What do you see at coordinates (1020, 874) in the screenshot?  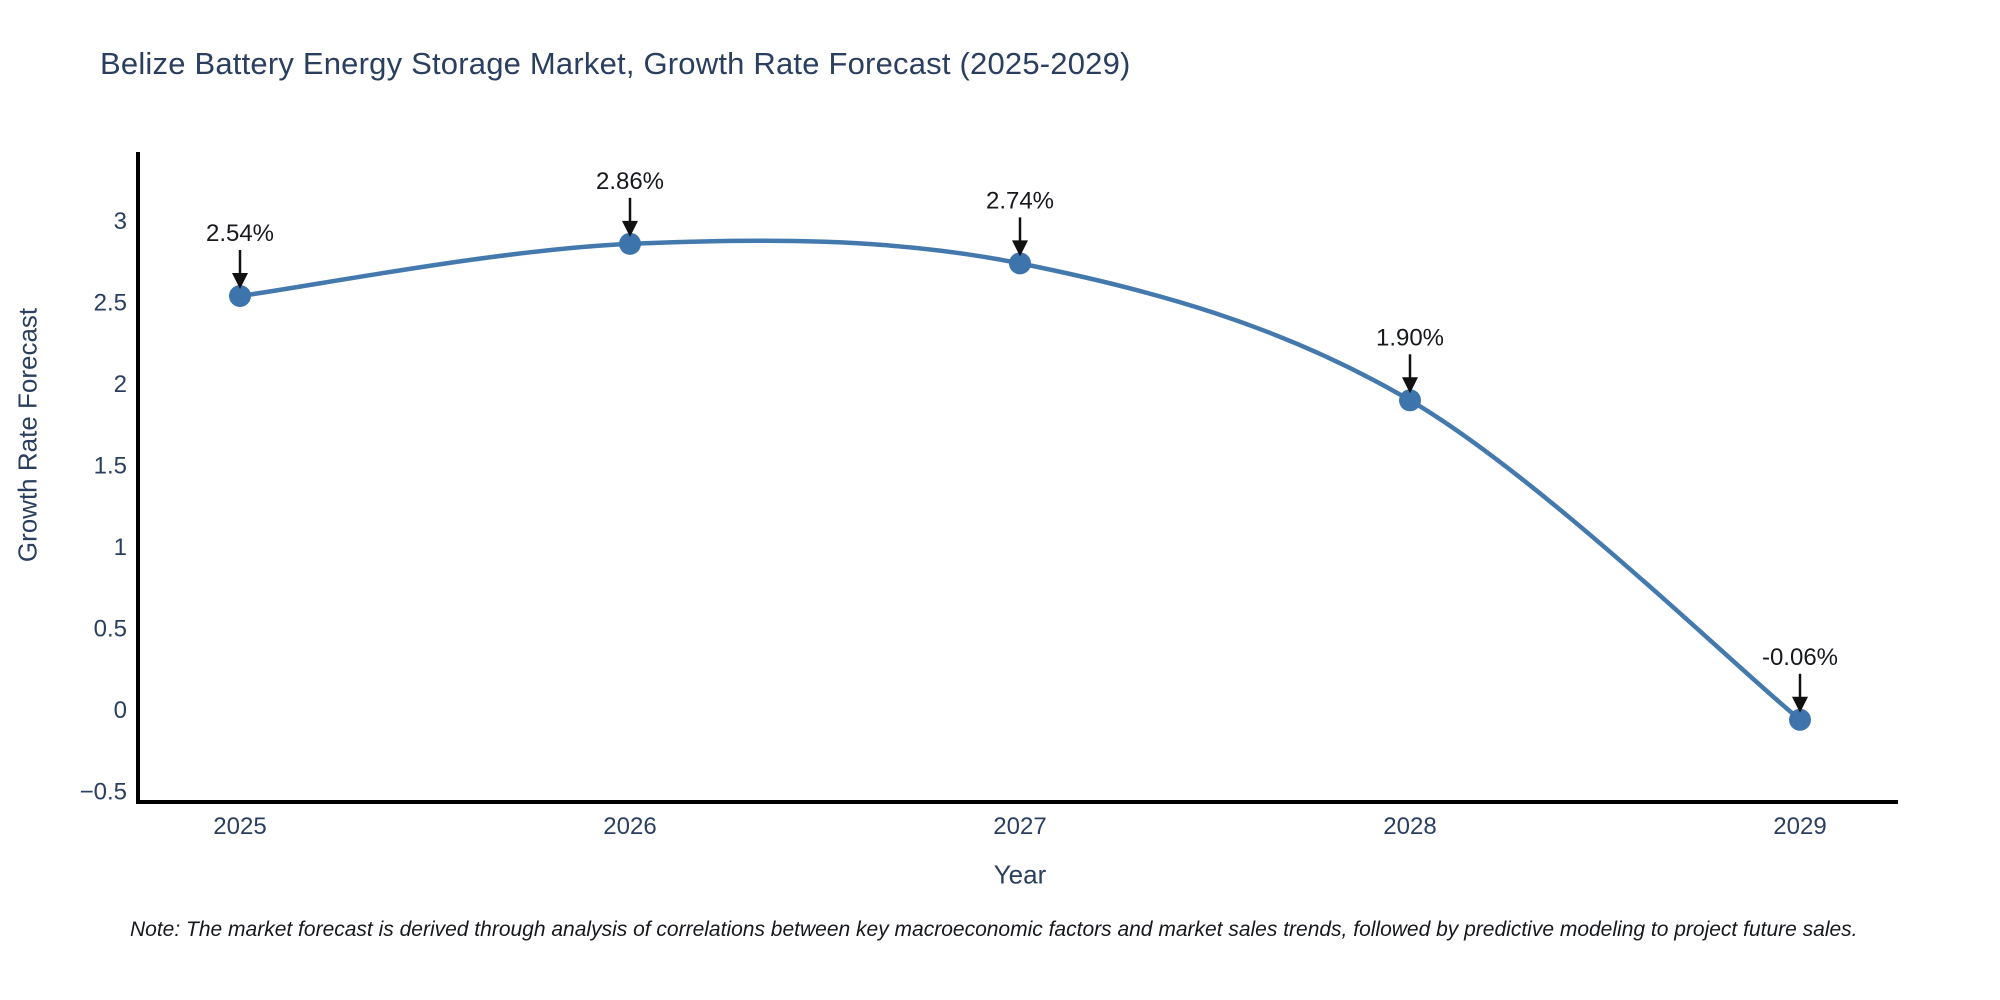 I see `x-axis-title: Year` at bounding box center [1020, 874].